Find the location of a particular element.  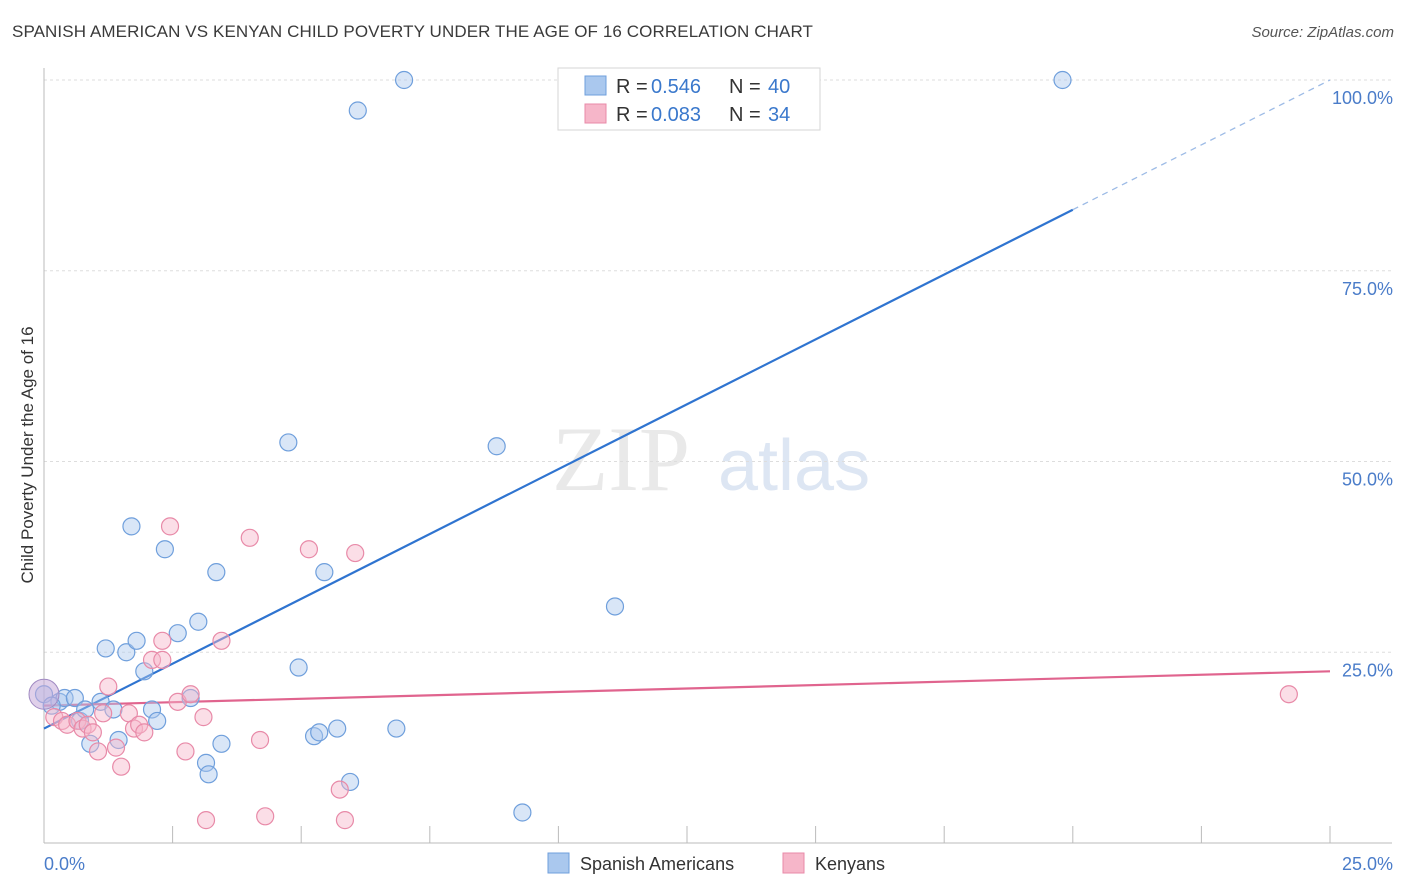

y-tick-label: 75.0% is located at coordinates (1367, 289).